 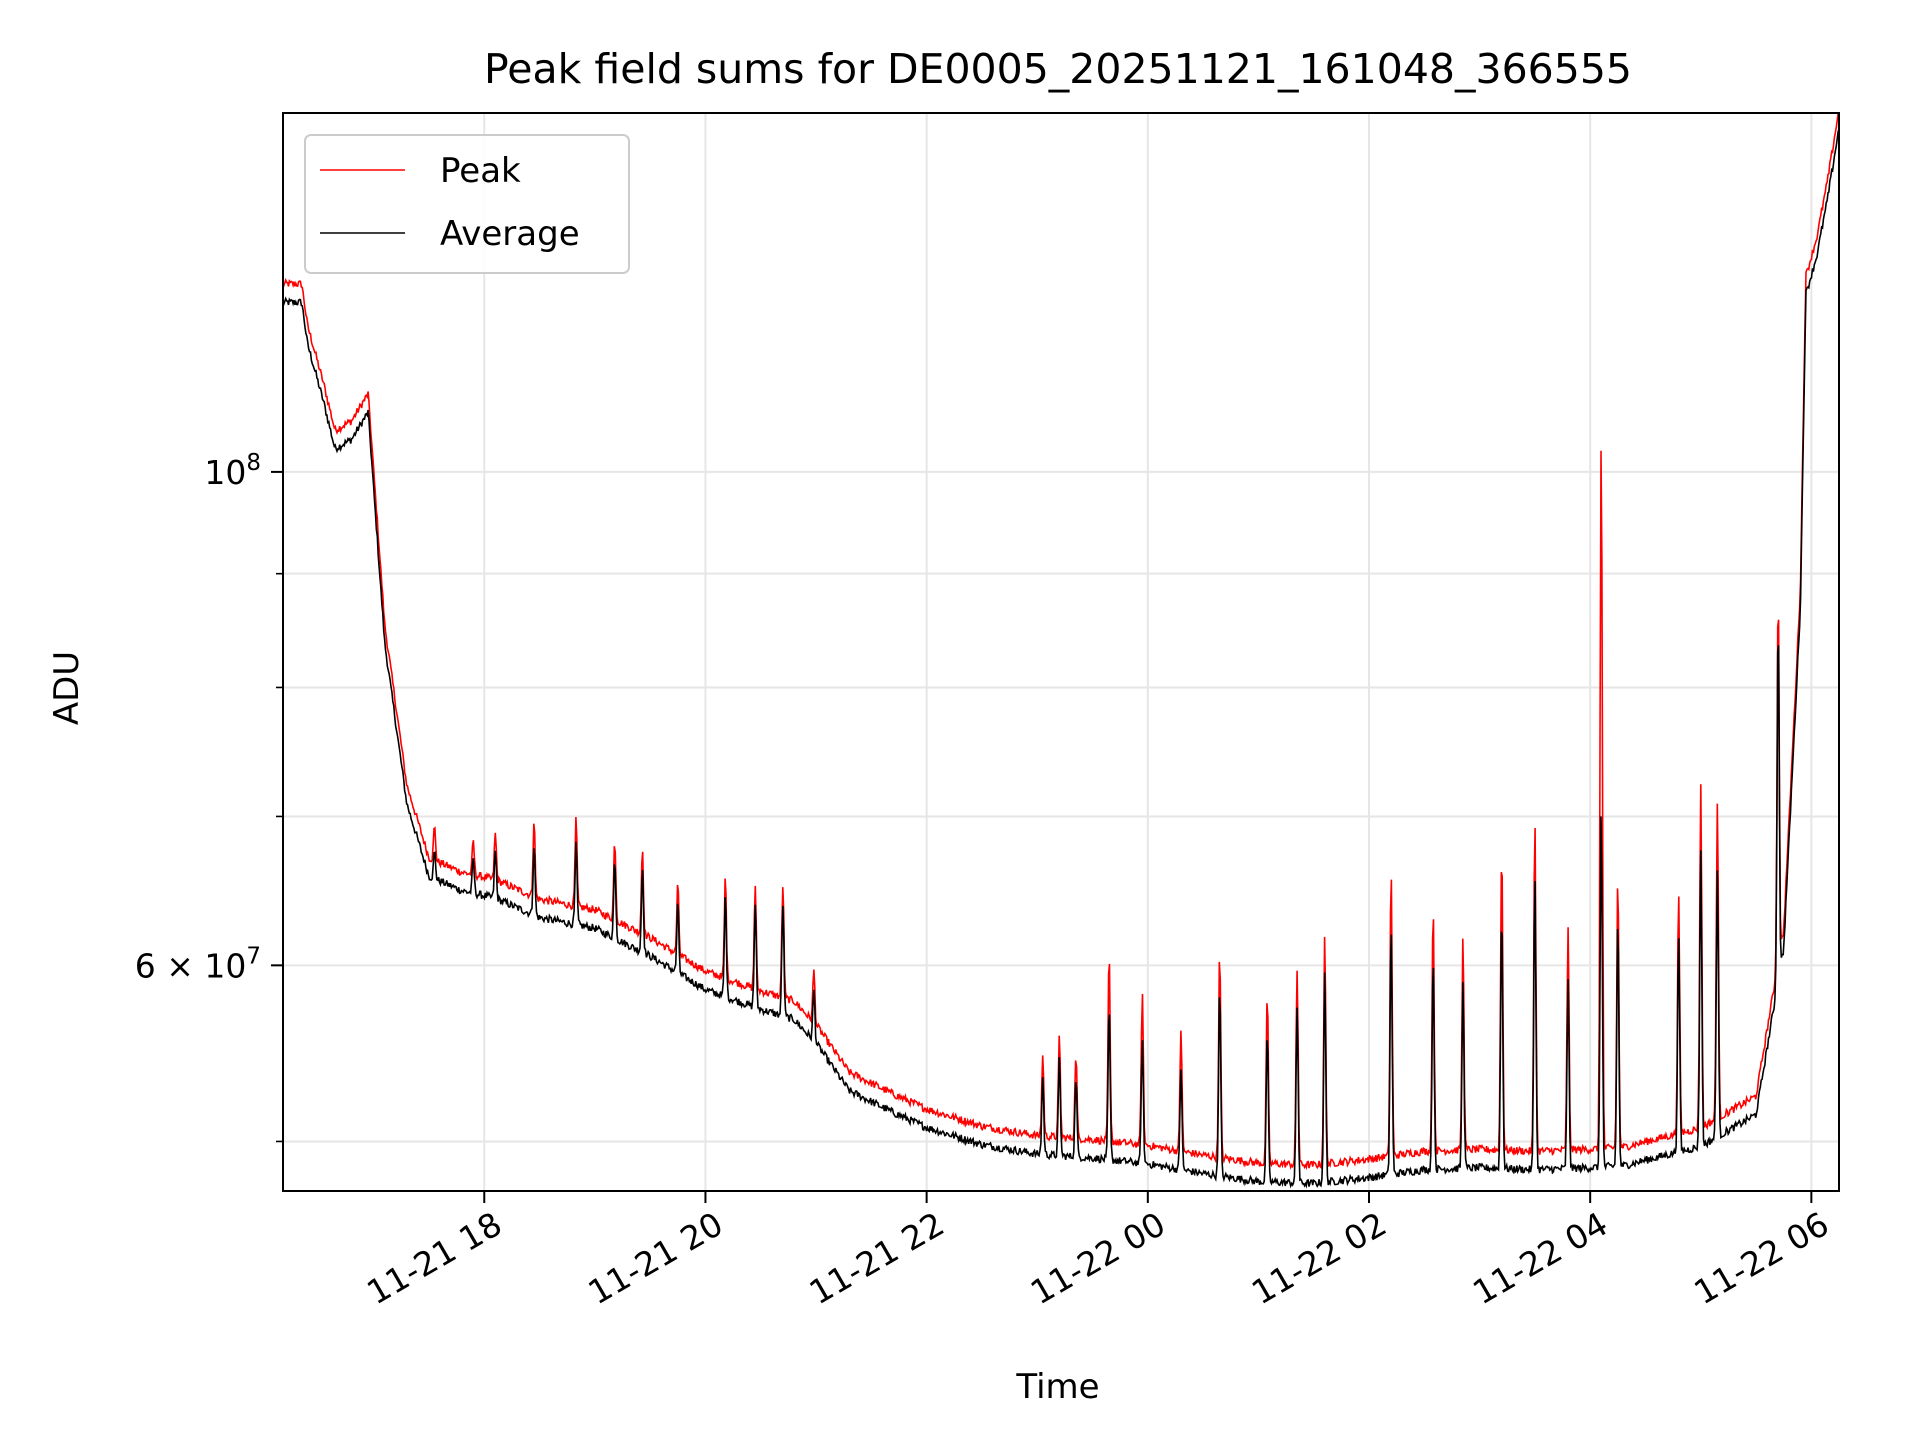 What do you see at coordinates (480, 171) in the screenshot?
I see `legend-peak-label: Peak` at bounding box center [480, 171].